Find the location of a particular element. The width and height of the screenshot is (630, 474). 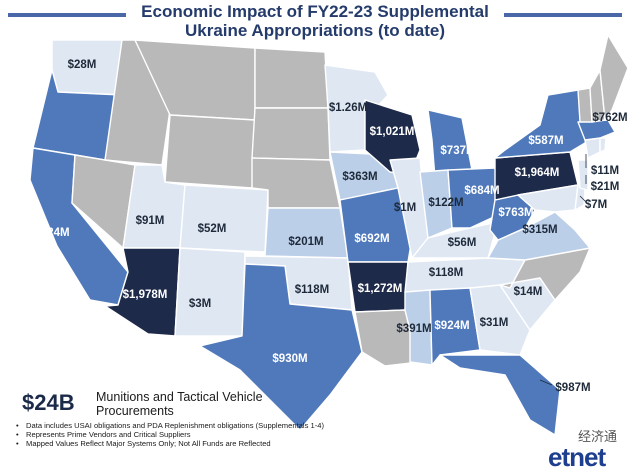

label-PA: $1,964M is located at coordinates (537, 173).